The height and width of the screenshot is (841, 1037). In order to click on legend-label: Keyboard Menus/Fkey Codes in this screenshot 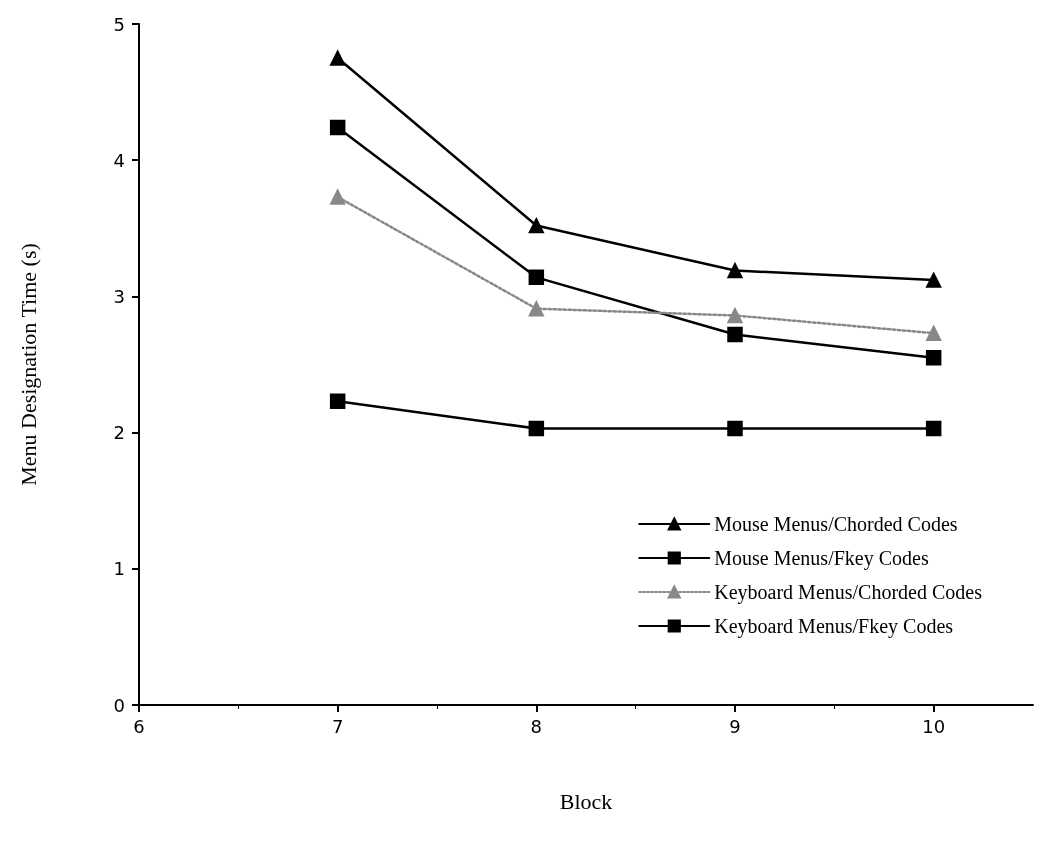, I will do `click(834, 626)`.